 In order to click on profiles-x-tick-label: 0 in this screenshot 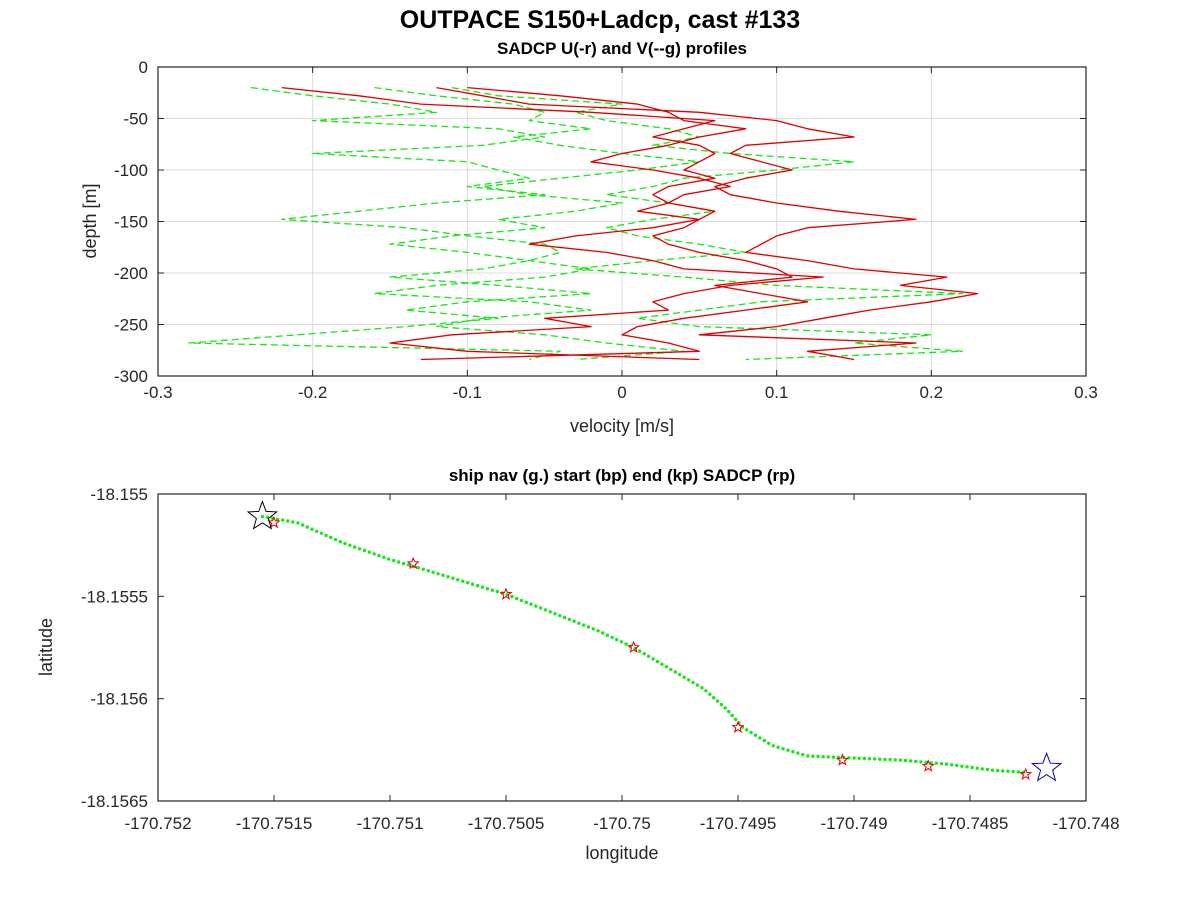, I will do `click(621, 392)`.